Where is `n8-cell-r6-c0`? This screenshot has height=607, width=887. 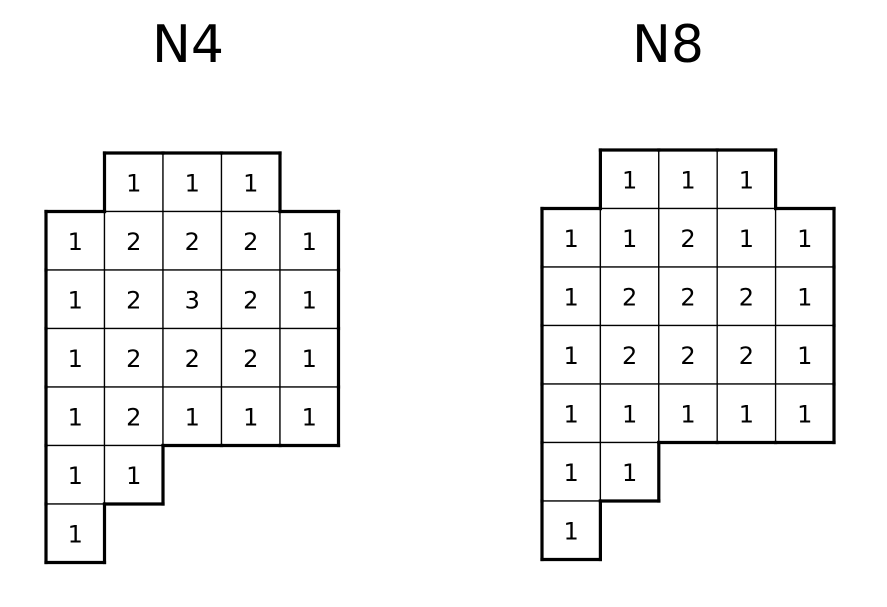 n8-cell-r6-c0 is located at coordinates (571, 530).